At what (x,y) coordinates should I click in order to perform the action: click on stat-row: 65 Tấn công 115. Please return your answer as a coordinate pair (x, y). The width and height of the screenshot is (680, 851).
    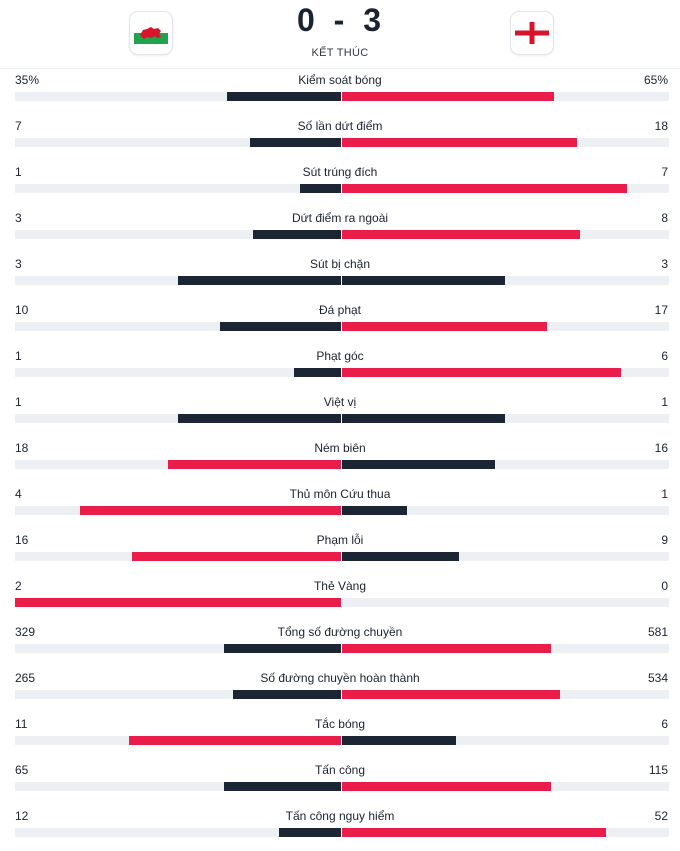
    Looking at the image, I should click on (340, 782).